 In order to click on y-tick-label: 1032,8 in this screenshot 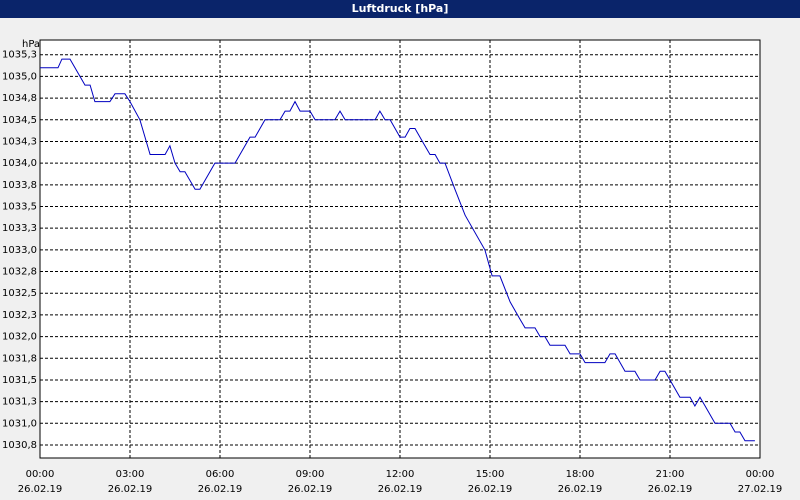, I will do `click(19, 272)`.